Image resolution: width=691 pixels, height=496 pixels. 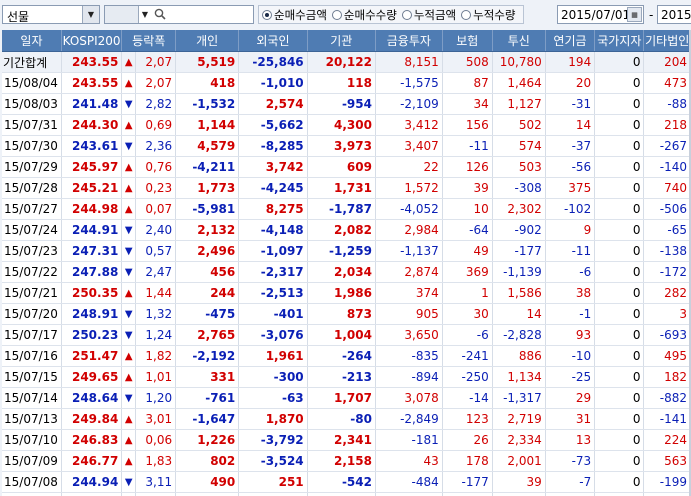 I want to click on code-input, so click(x=122, y=14).